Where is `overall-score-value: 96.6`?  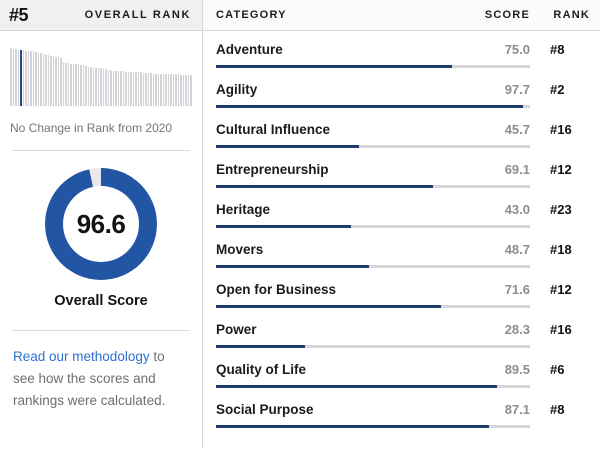
overall-score-value: 96.6 is located at coordinates (101, 223).